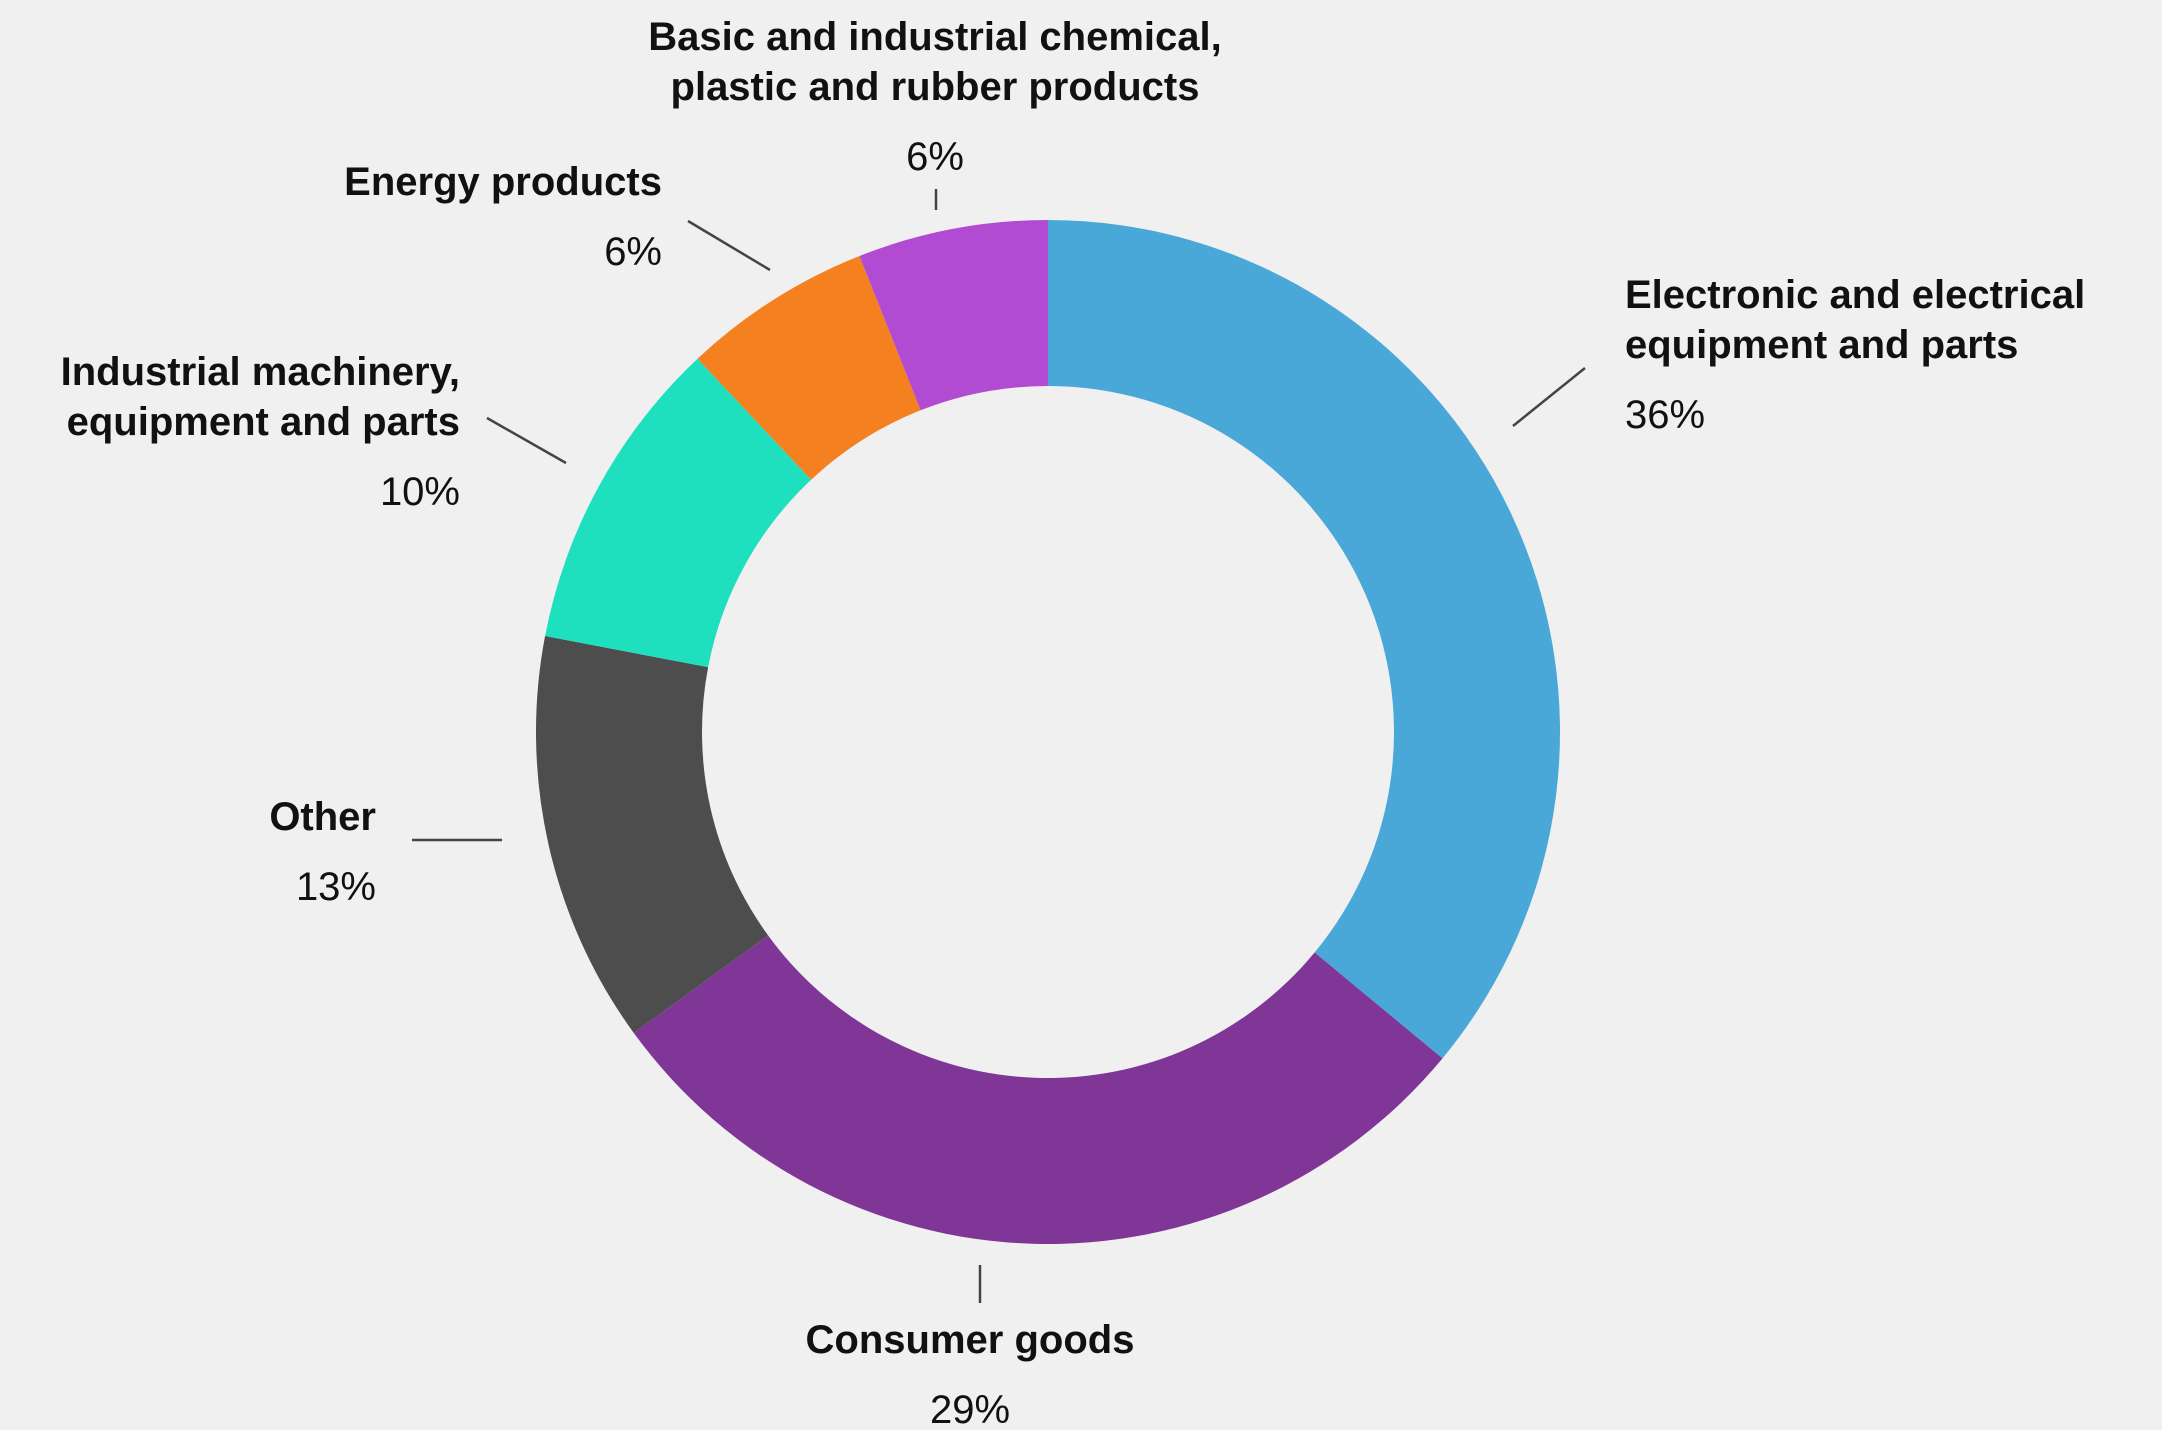 The height and width of the screenshot is (1430, 2162). I want to click on slice-value-label-3: 10%, so click(420, 492).